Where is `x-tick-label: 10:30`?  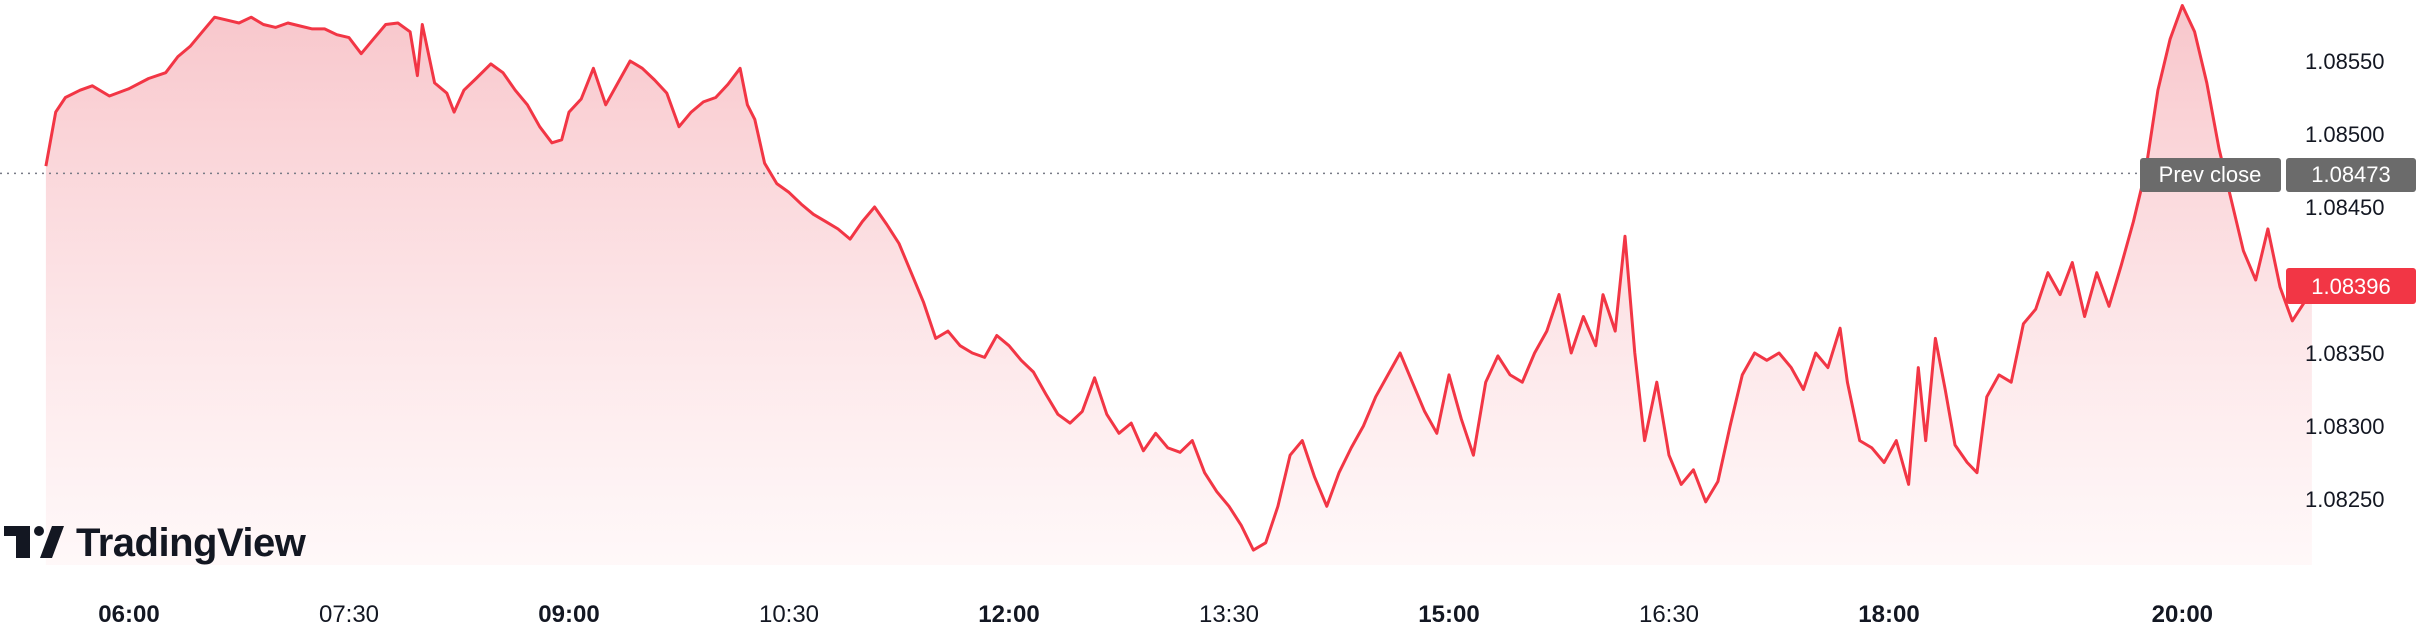
x-tick-label: 10:30 is located at coordinates (789, 614).